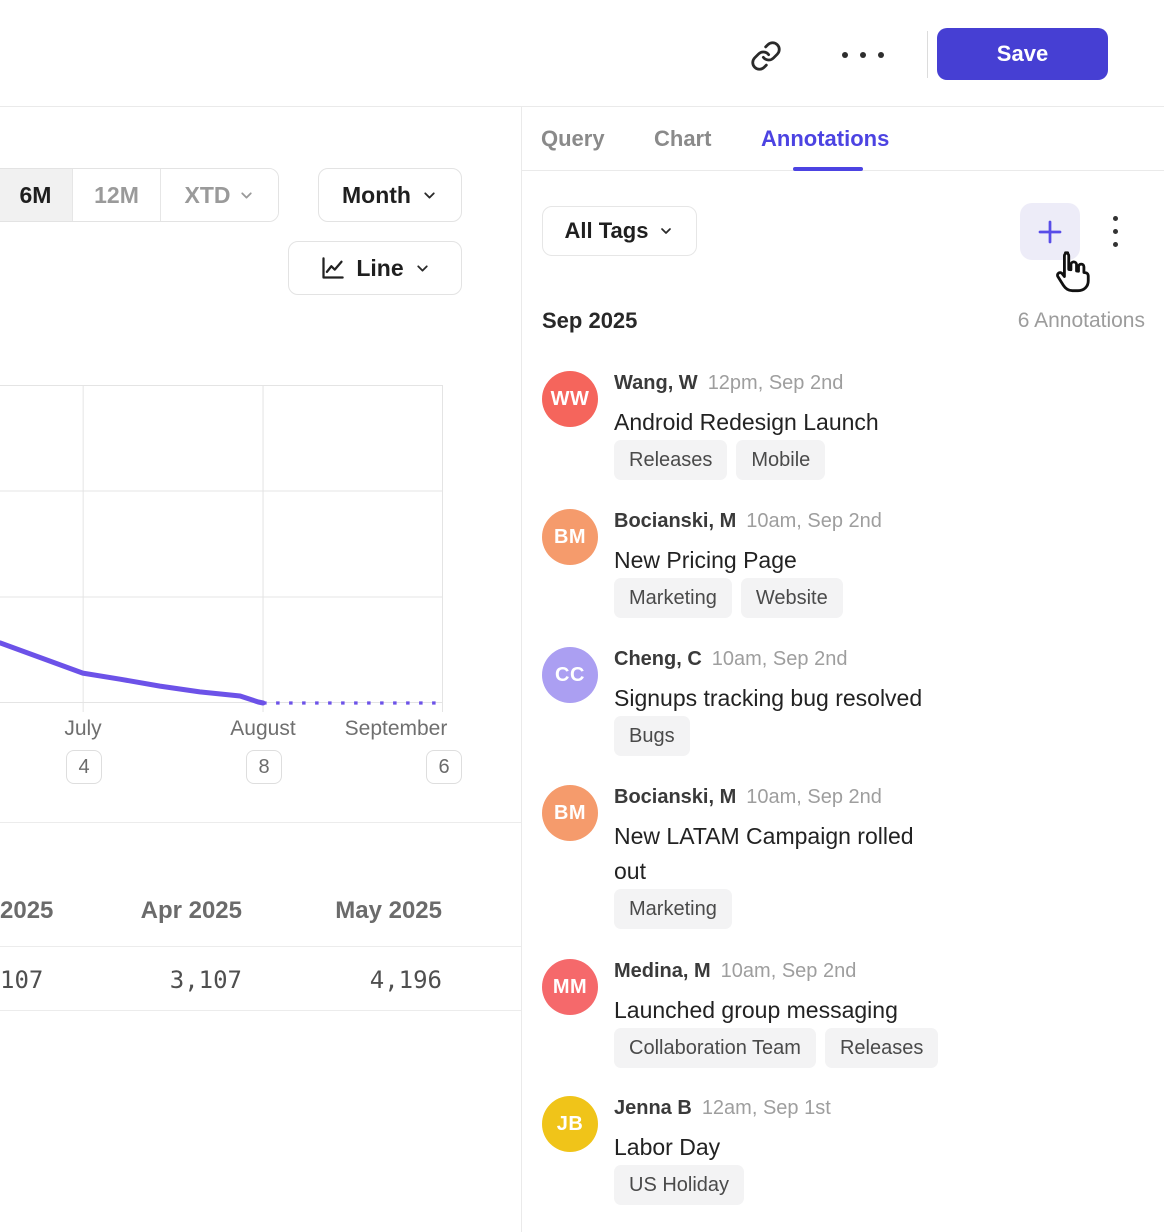  Describe the element at coordinates (22, 980) in the screenshot. I see `table-cell-value: 107` at that location.